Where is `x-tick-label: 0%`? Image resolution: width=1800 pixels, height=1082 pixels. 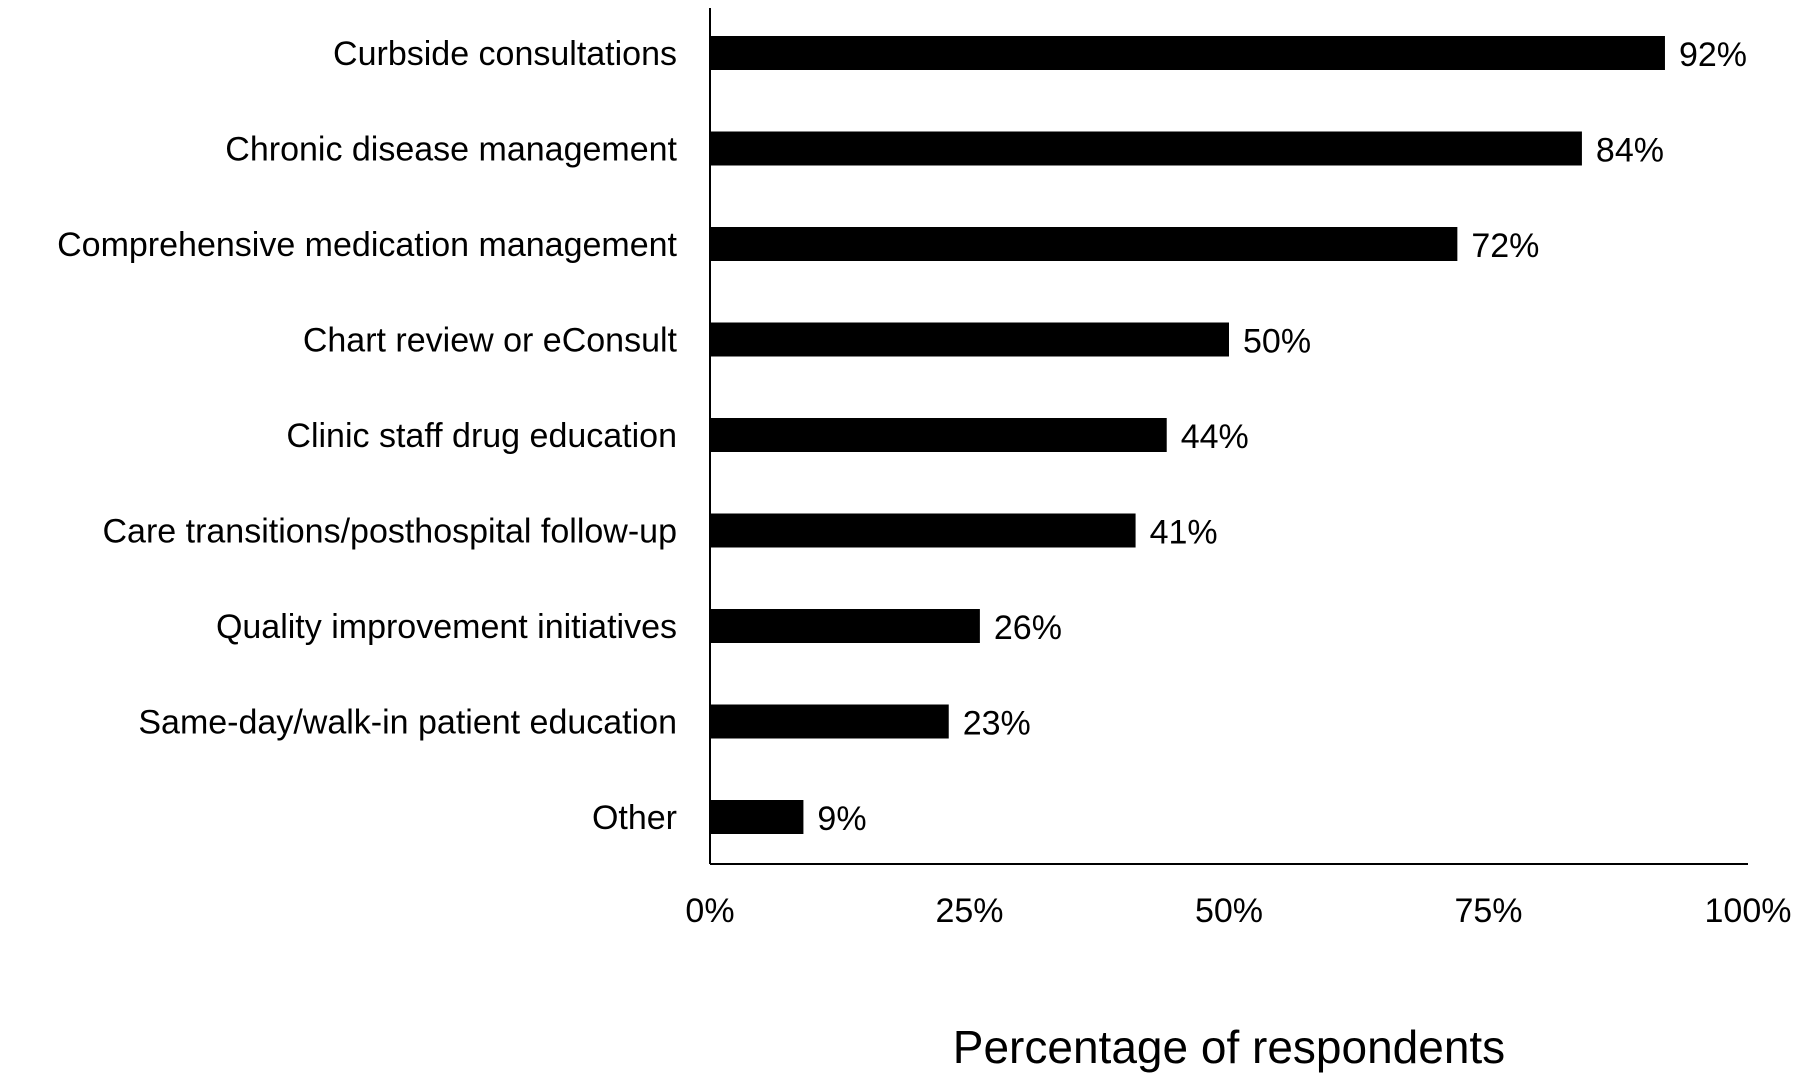
x-tick-label: 0% is located at coordinates (709, 911).